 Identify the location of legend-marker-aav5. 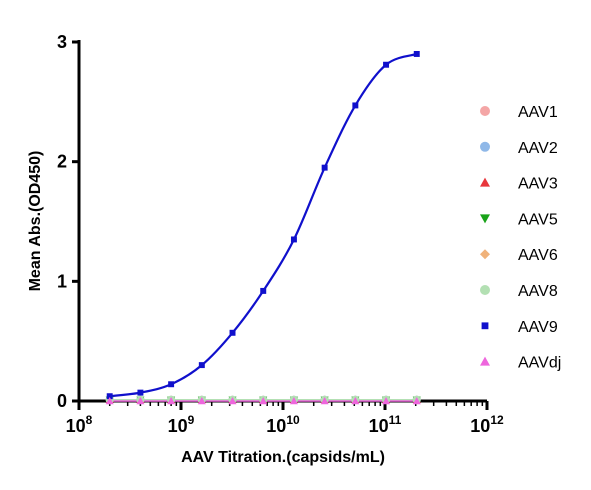
(485, 219).